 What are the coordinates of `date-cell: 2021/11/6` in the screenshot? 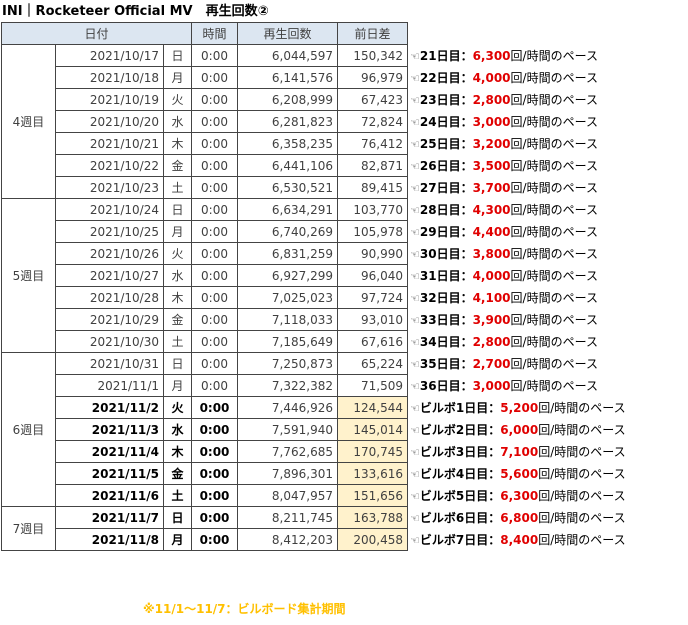 It's located at (109, 495).